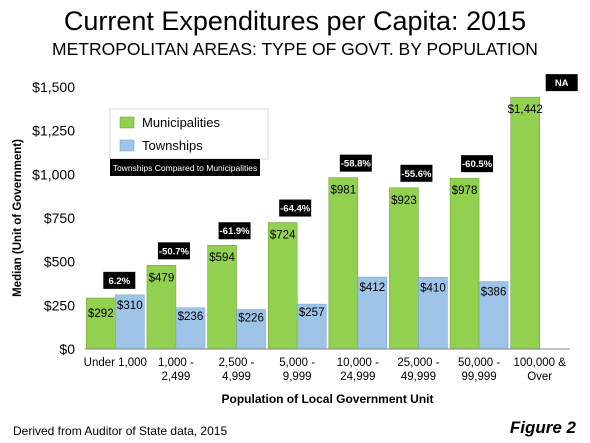 Image resolution: width=590 pixels, height=443 pixels. I want to click on comparison-label: -64.4%, so click(295, 209).